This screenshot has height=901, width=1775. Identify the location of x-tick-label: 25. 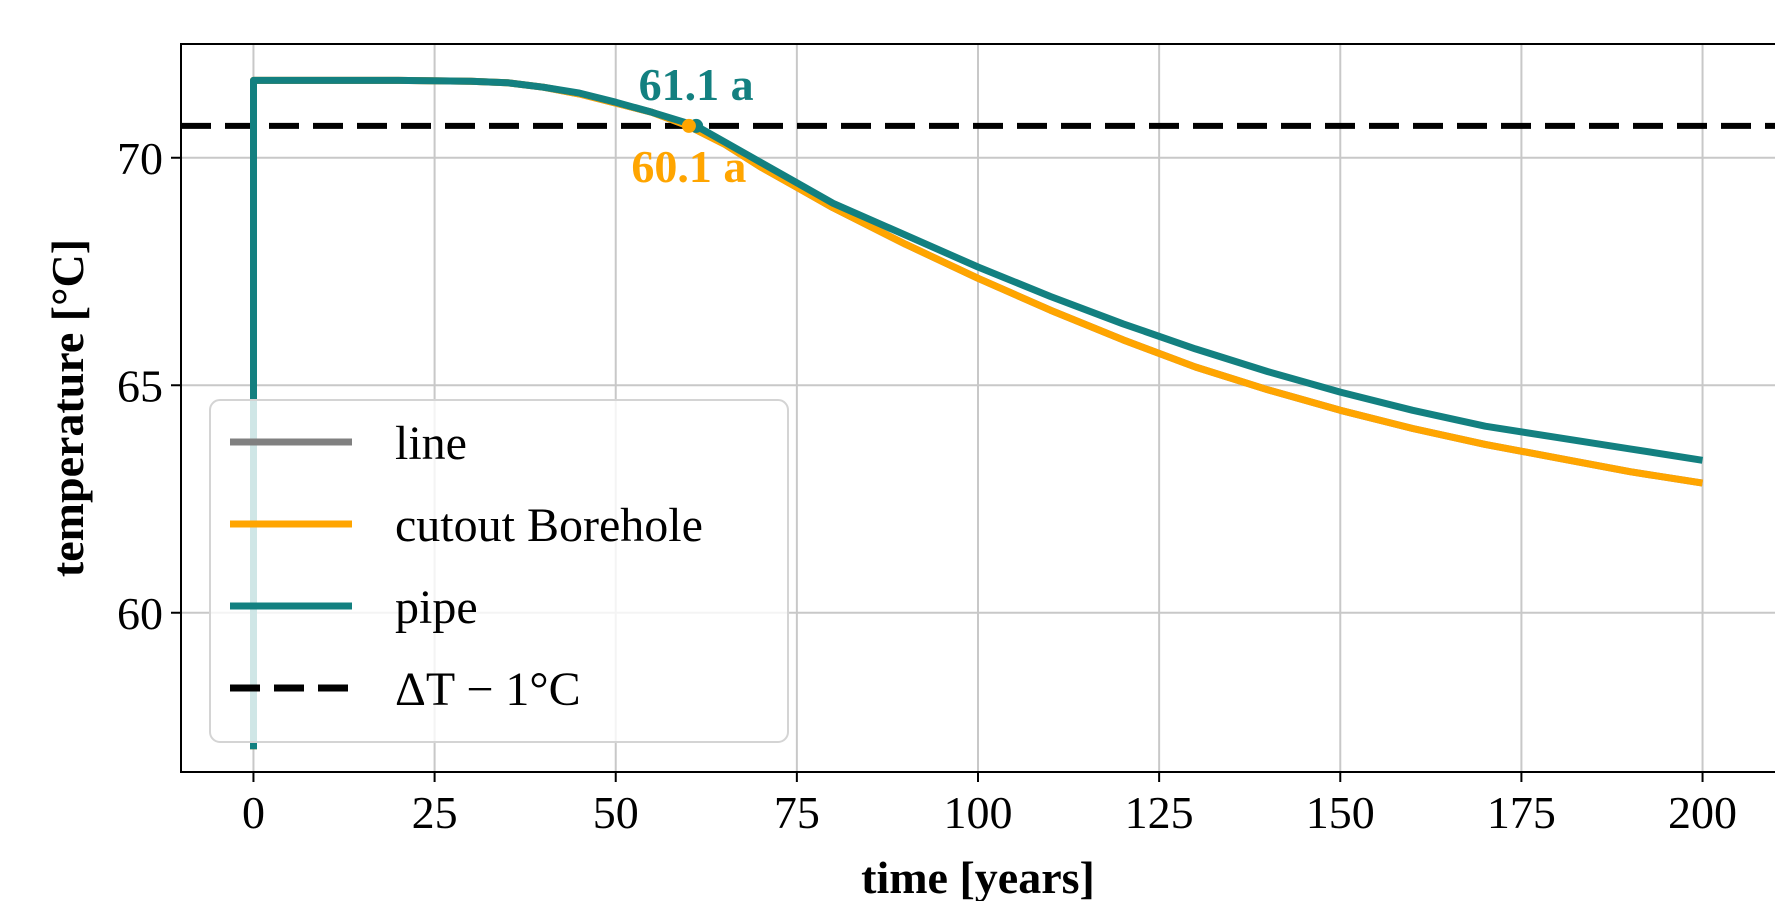
(435, 812).